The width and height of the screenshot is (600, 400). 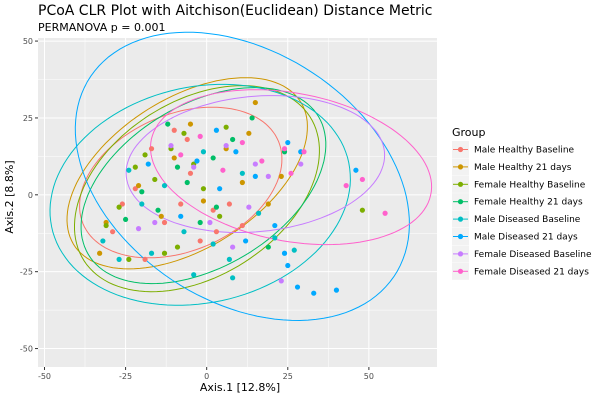 What do you see at coordinates (28, 118) in the screenshot?
I see `y-tick-label: 25` at bounding box center [28, 118].